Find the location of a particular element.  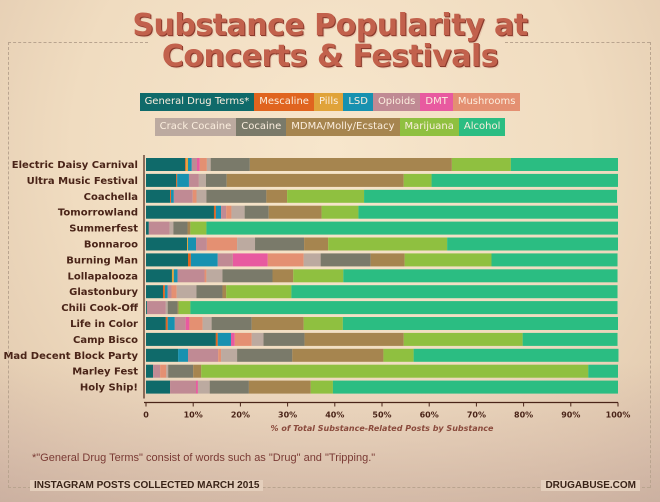

legend-item-mdma-molly-ecstacy: MDMA/Molly/Ecstacy is located at coordinates (343, 127).